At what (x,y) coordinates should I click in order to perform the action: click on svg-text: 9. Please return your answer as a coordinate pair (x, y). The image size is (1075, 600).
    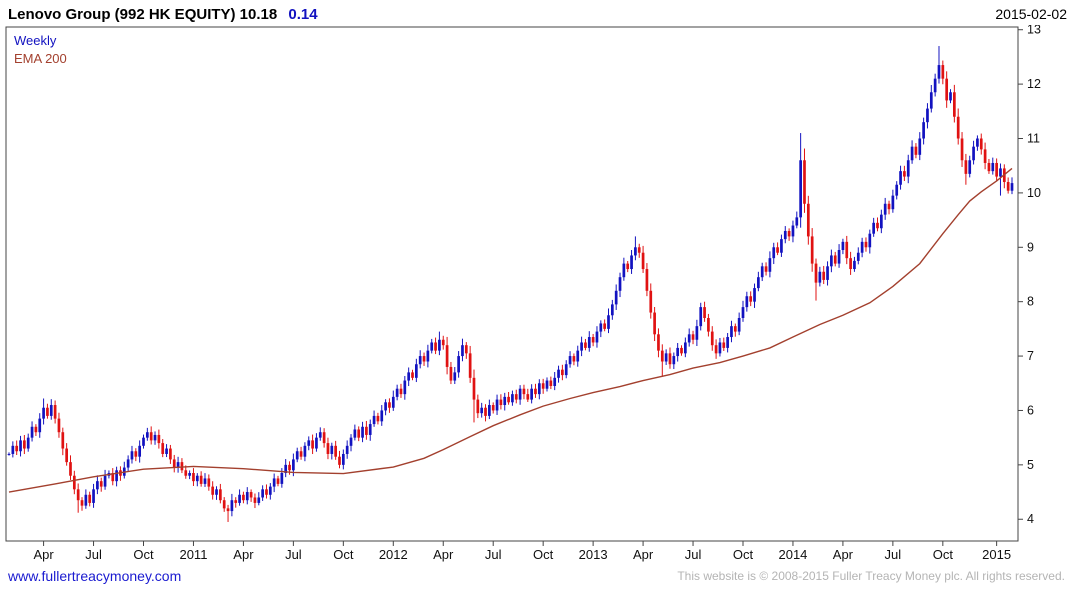
    Looking at the image, I should click on (1030, 247).